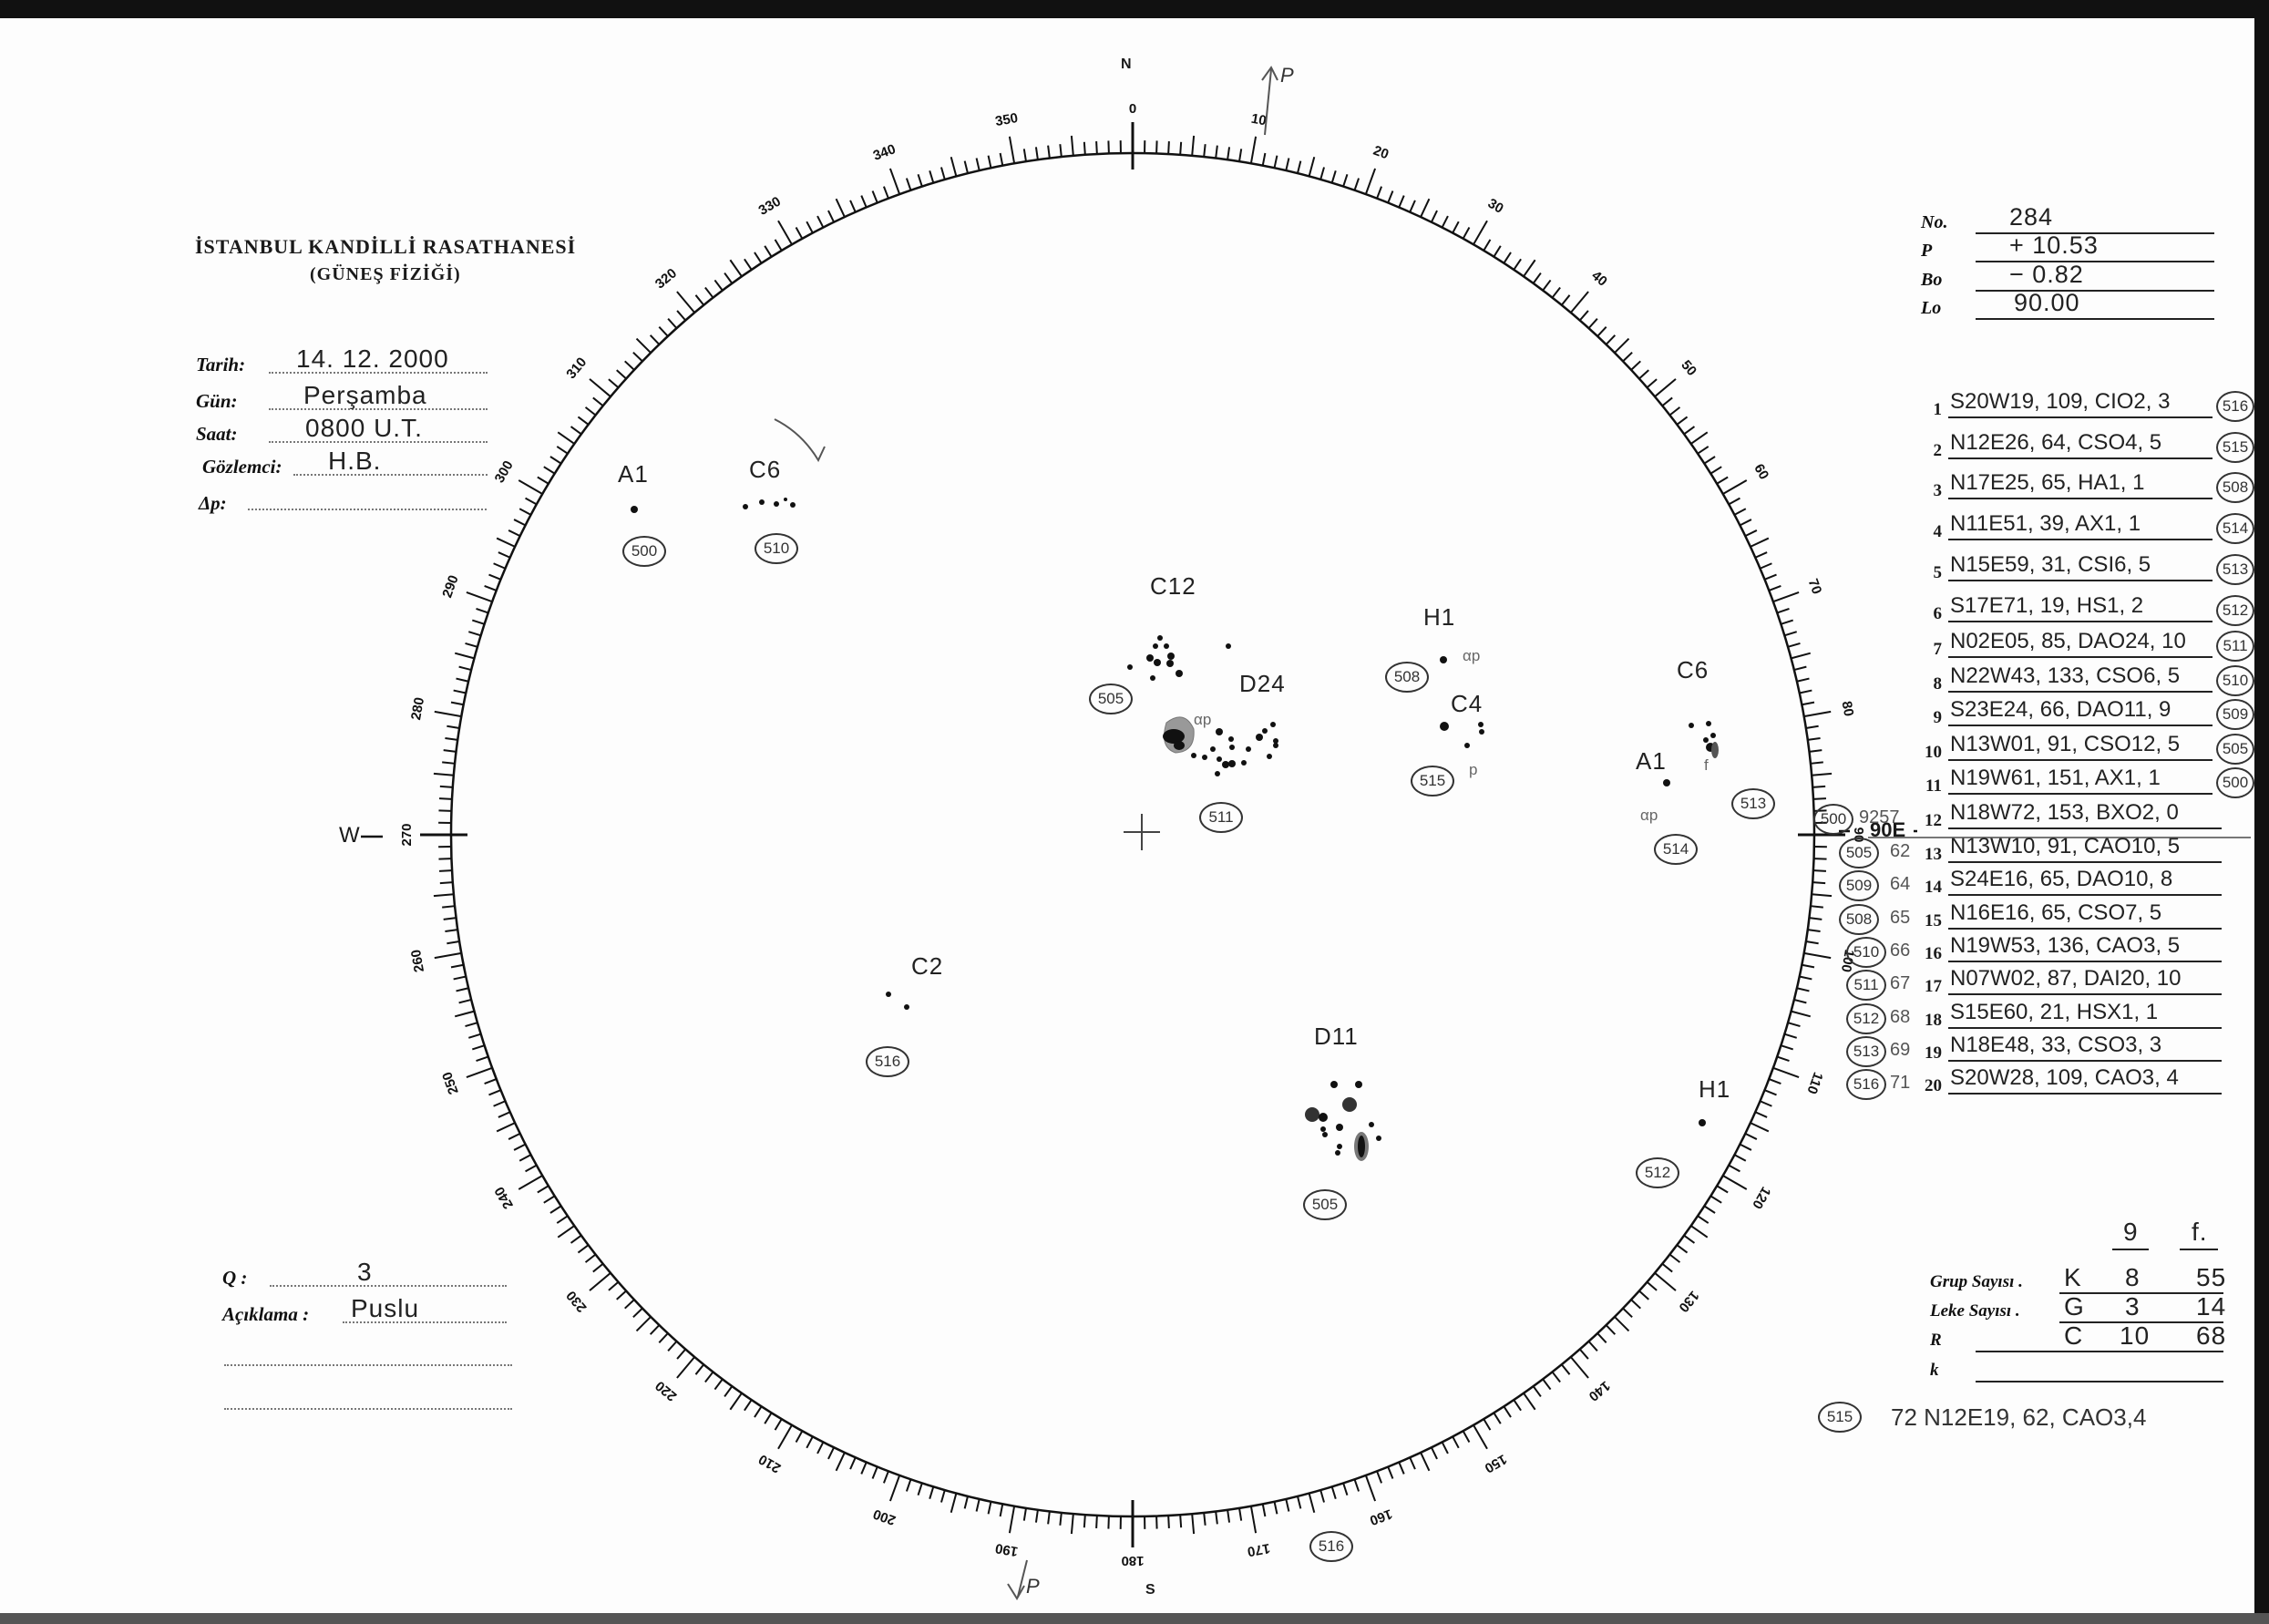  I want to click on scale-label: 120, so click(1761, 1197).